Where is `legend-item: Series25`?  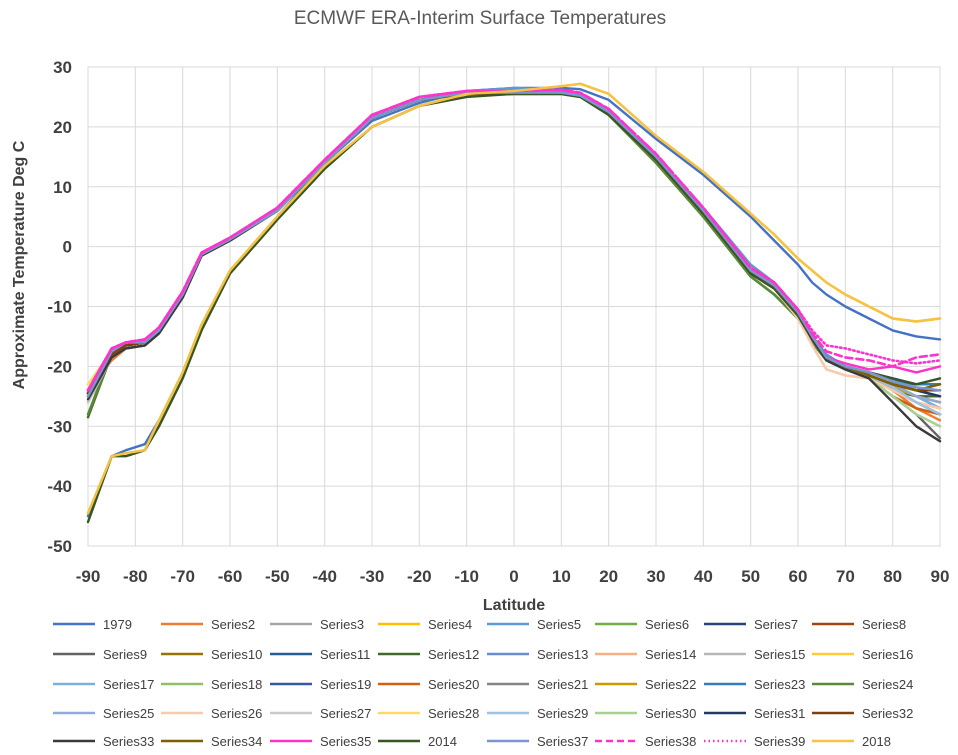 legend-item: Series25 is located at coordinates (103, 713).